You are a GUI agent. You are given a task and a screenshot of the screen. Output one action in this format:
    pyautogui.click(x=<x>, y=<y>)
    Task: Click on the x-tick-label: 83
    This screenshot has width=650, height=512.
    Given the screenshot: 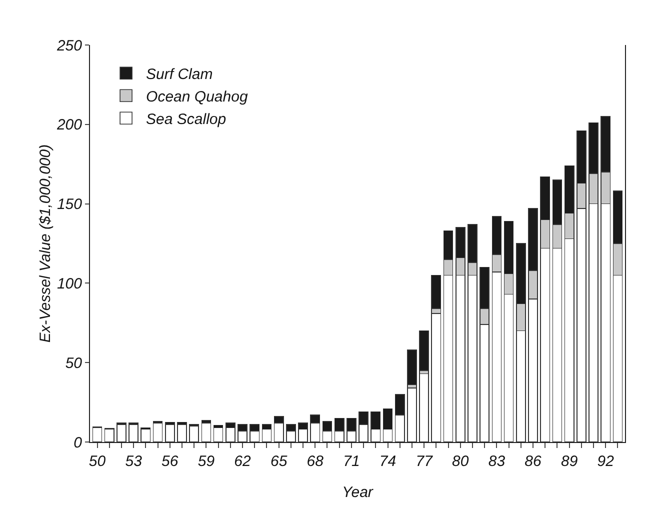 What is the action you would take?
    pyautogui.click(x=497, y=461)
    